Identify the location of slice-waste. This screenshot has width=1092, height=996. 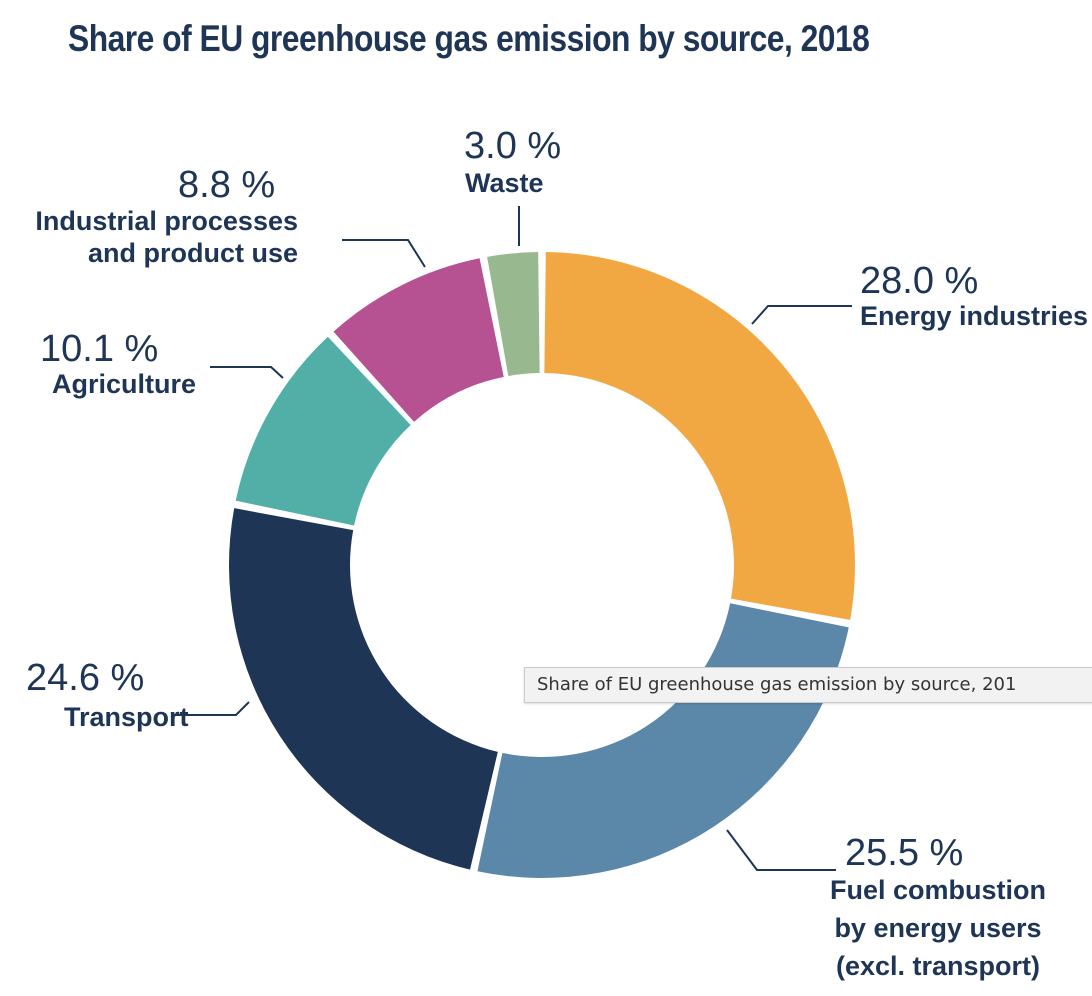
(513, 314).